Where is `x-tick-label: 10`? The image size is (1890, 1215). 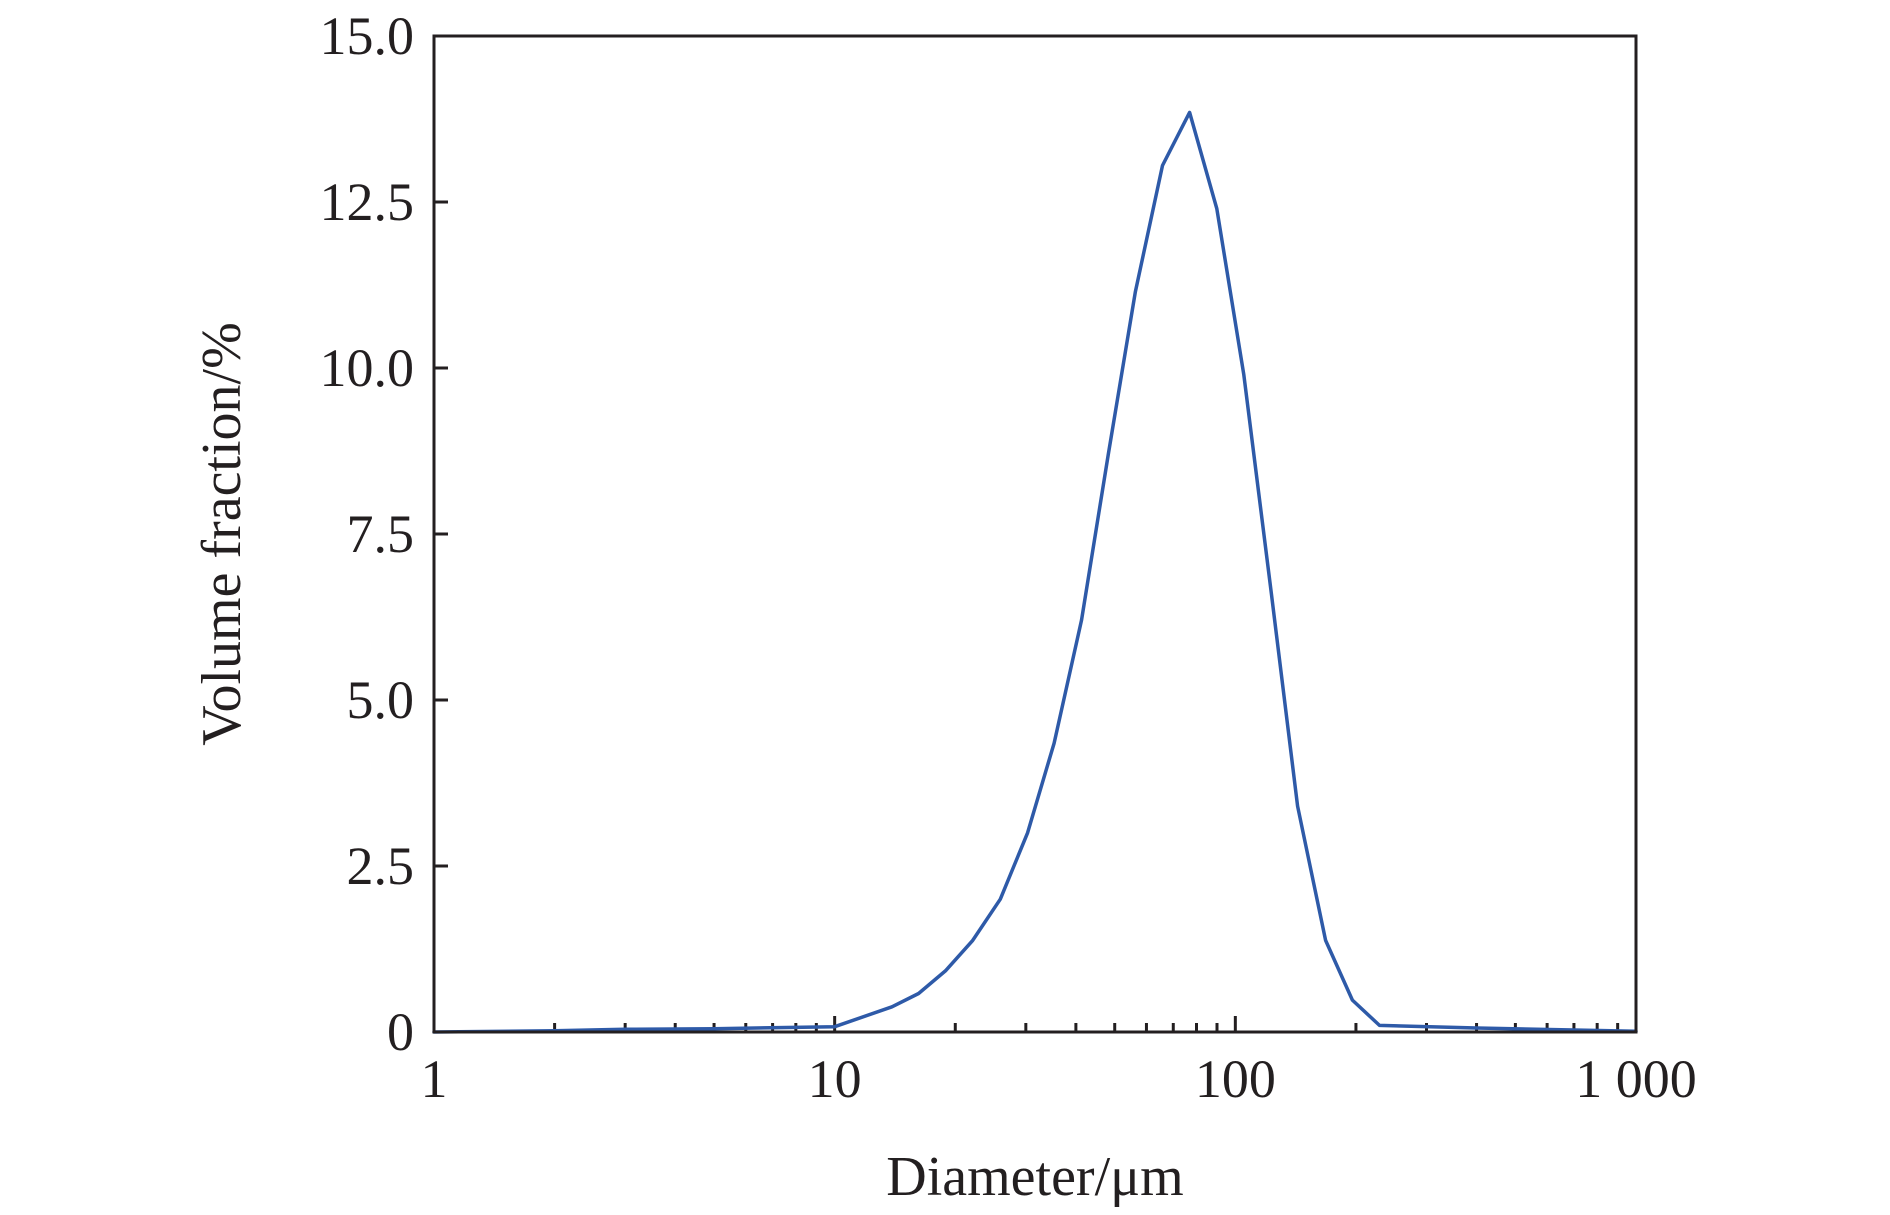 x-tick-label: 10 is located at coordinates (835, 1079).